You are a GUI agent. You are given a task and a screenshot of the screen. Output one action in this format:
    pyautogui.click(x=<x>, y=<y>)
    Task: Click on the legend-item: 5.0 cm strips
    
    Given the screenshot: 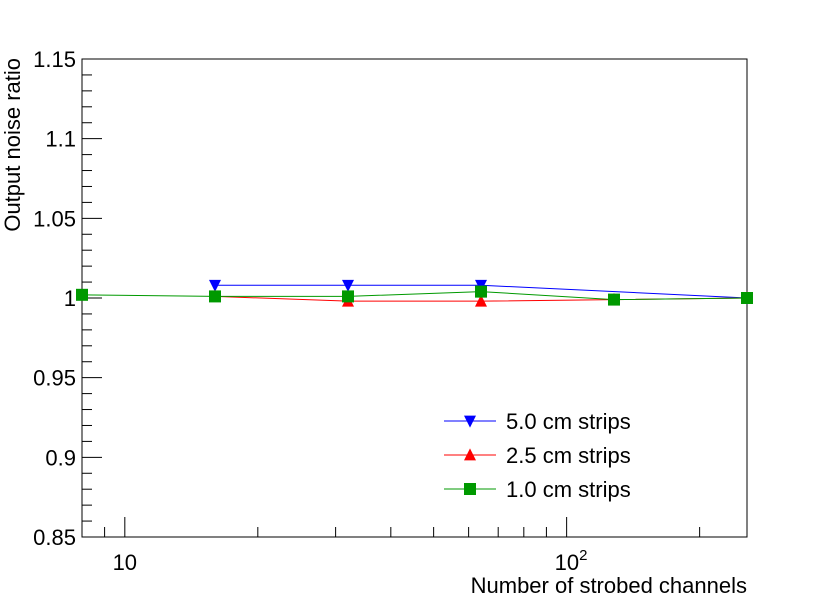 What is the action you would take?
    pyautogui.click(x=537, y=421)
    